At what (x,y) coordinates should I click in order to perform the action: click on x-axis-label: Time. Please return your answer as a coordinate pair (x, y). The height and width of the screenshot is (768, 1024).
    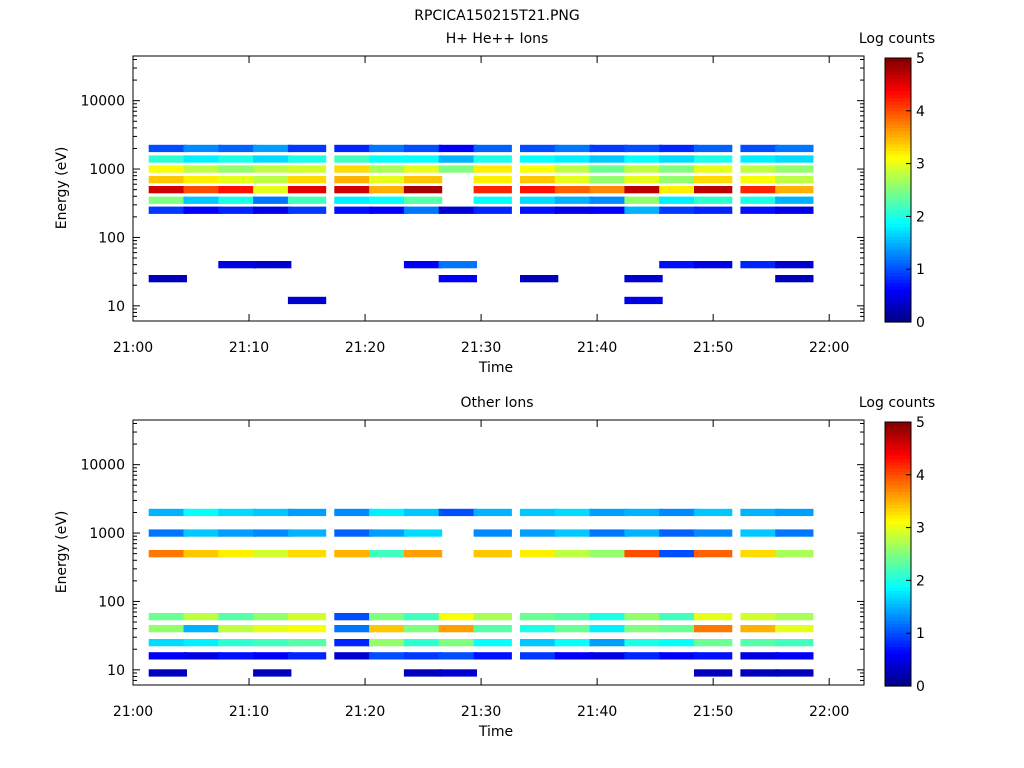
    Looking at the image, I should click on (495, 368).